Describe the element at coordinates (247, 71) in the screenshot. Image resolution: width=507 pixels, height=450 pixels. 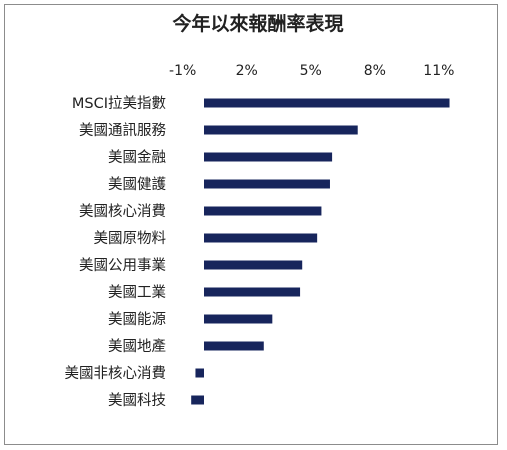
I see `x-tick-label: 2%` at that location.